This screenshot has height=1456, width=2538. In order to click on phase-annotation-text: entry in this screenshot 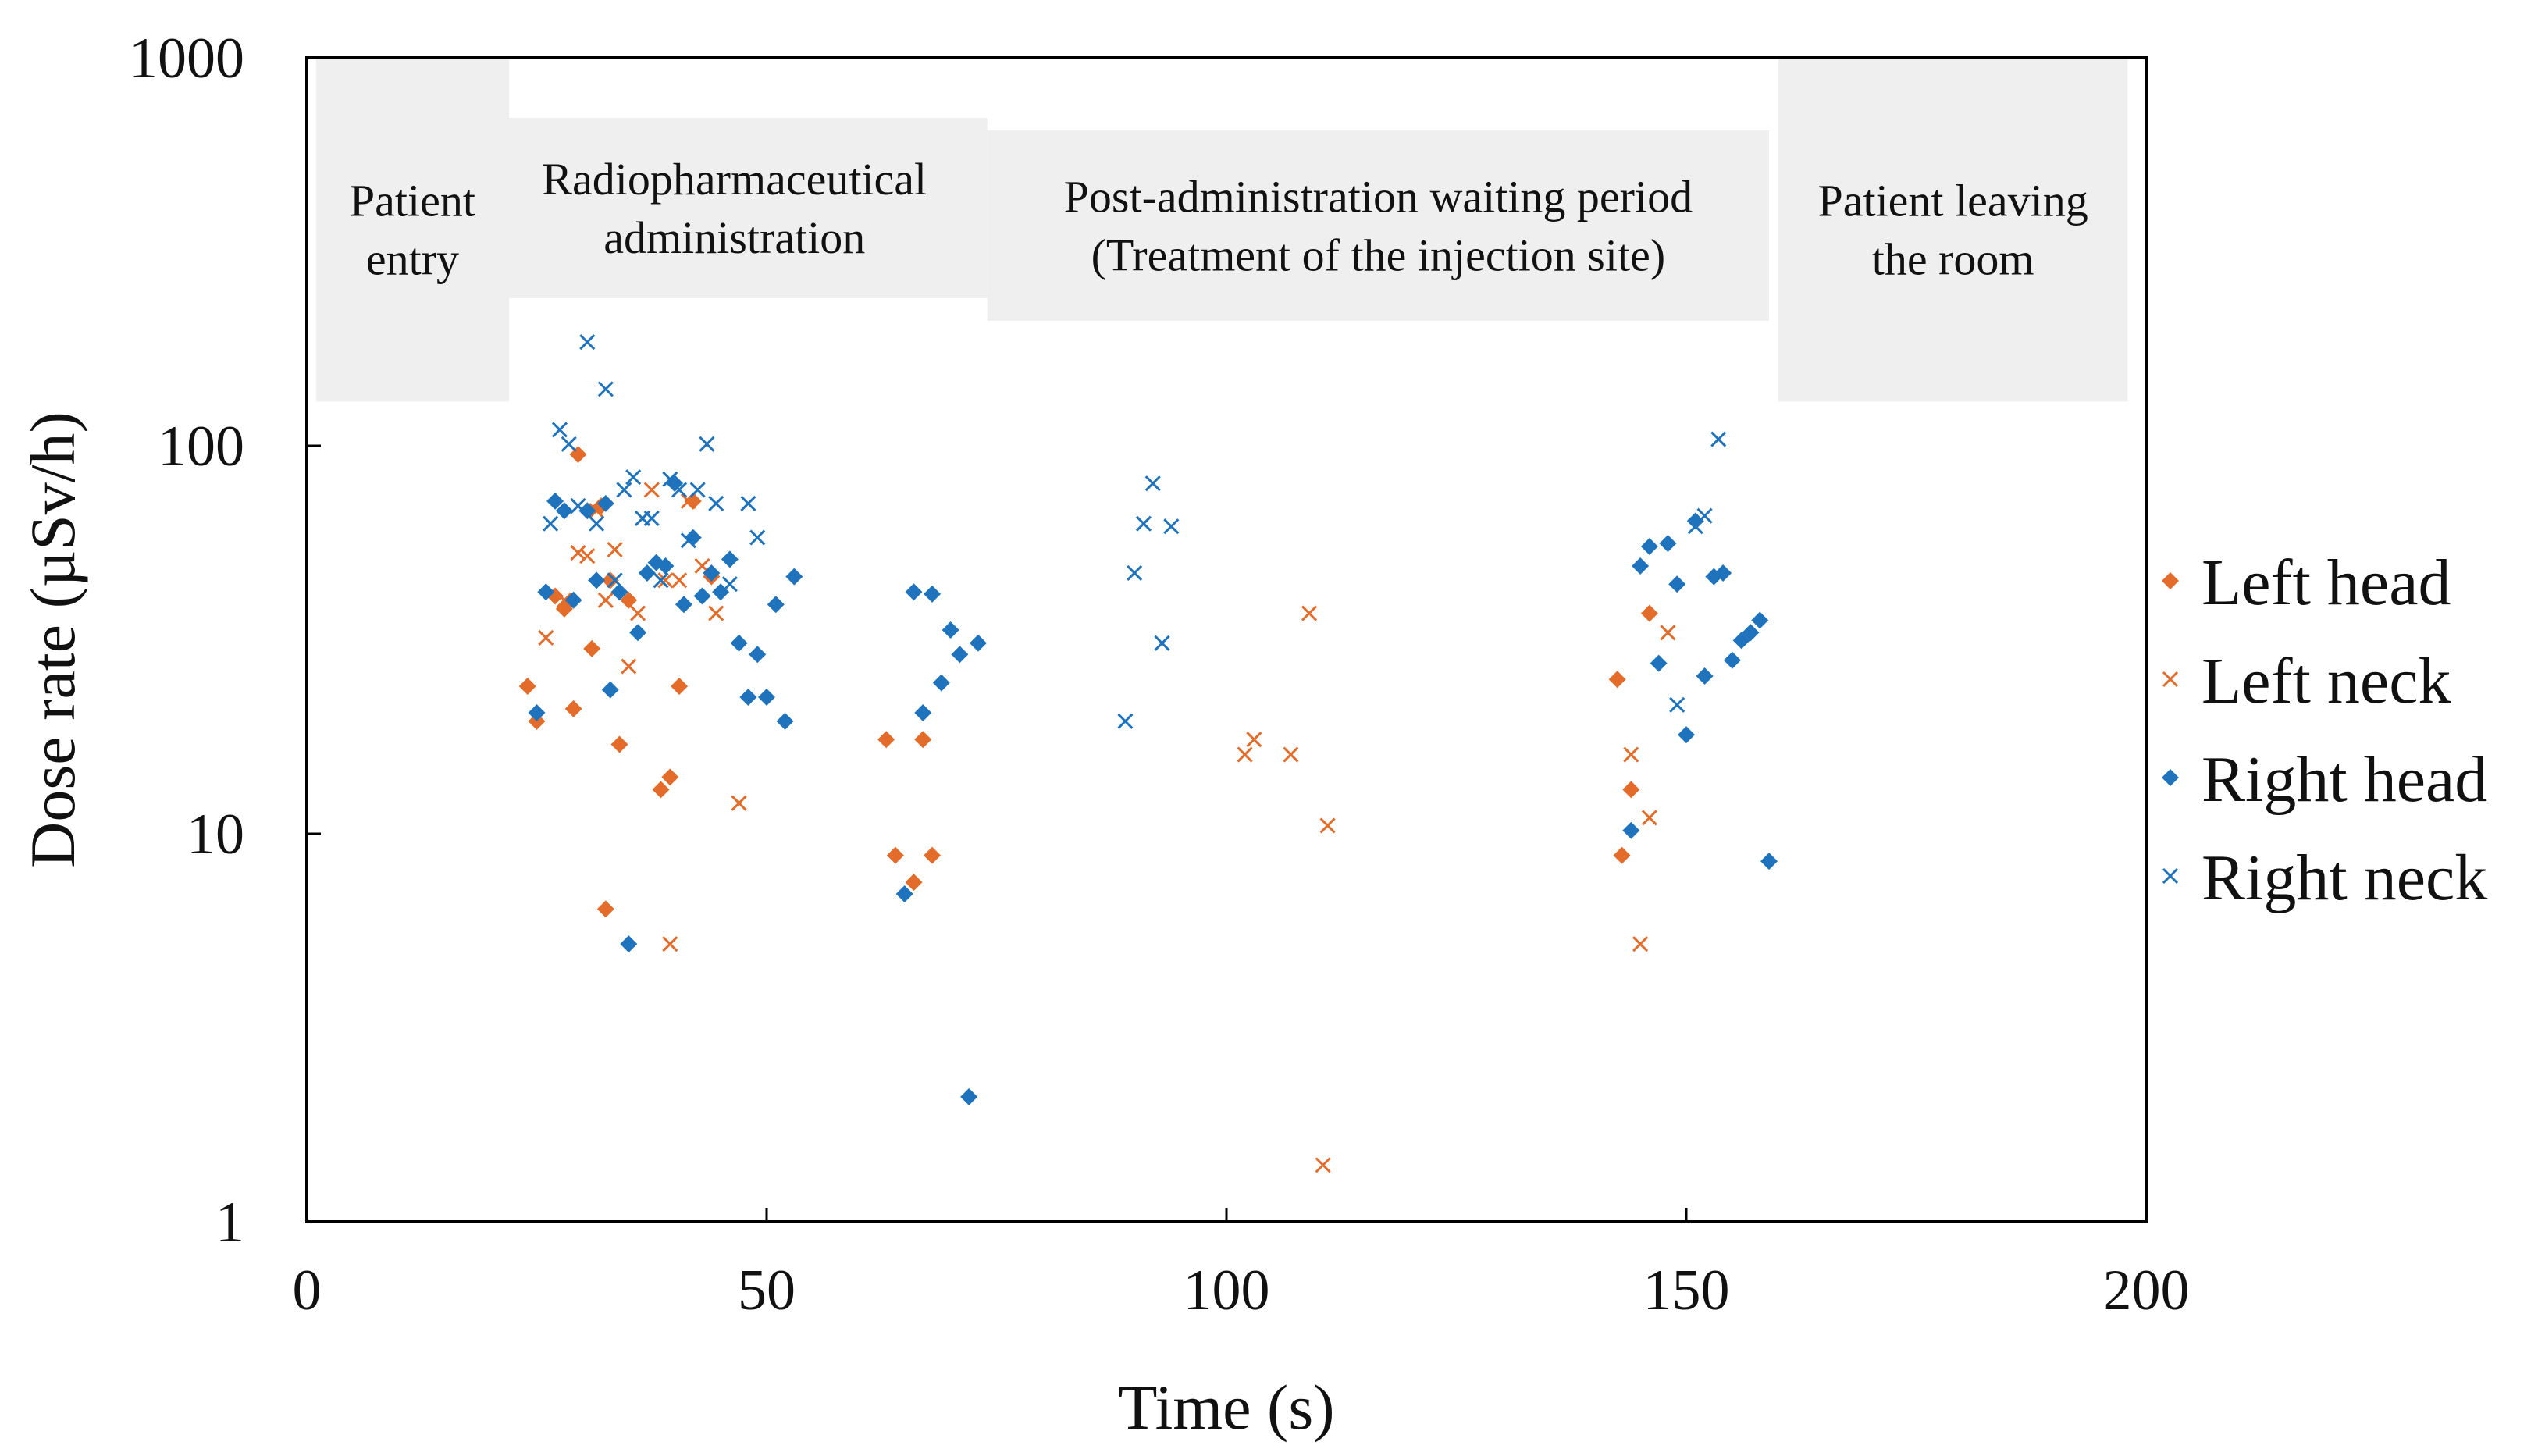, I will do `click(412, 259)`.